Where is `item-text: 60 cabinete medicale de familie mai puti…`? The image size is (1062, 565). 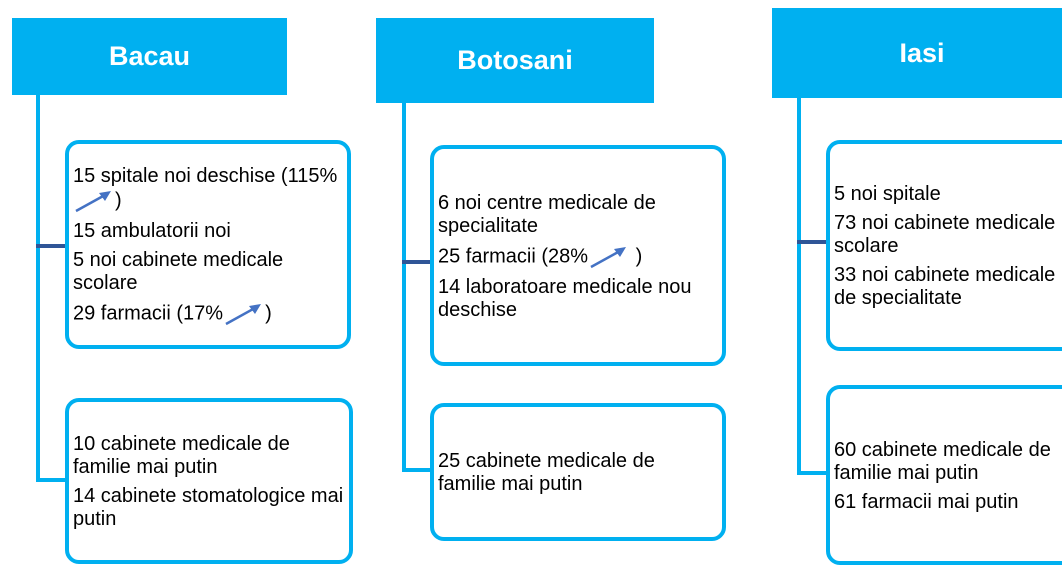 item-text: 60 cabinete medicale de familie mai puti… is located at coordinates (942, 461).